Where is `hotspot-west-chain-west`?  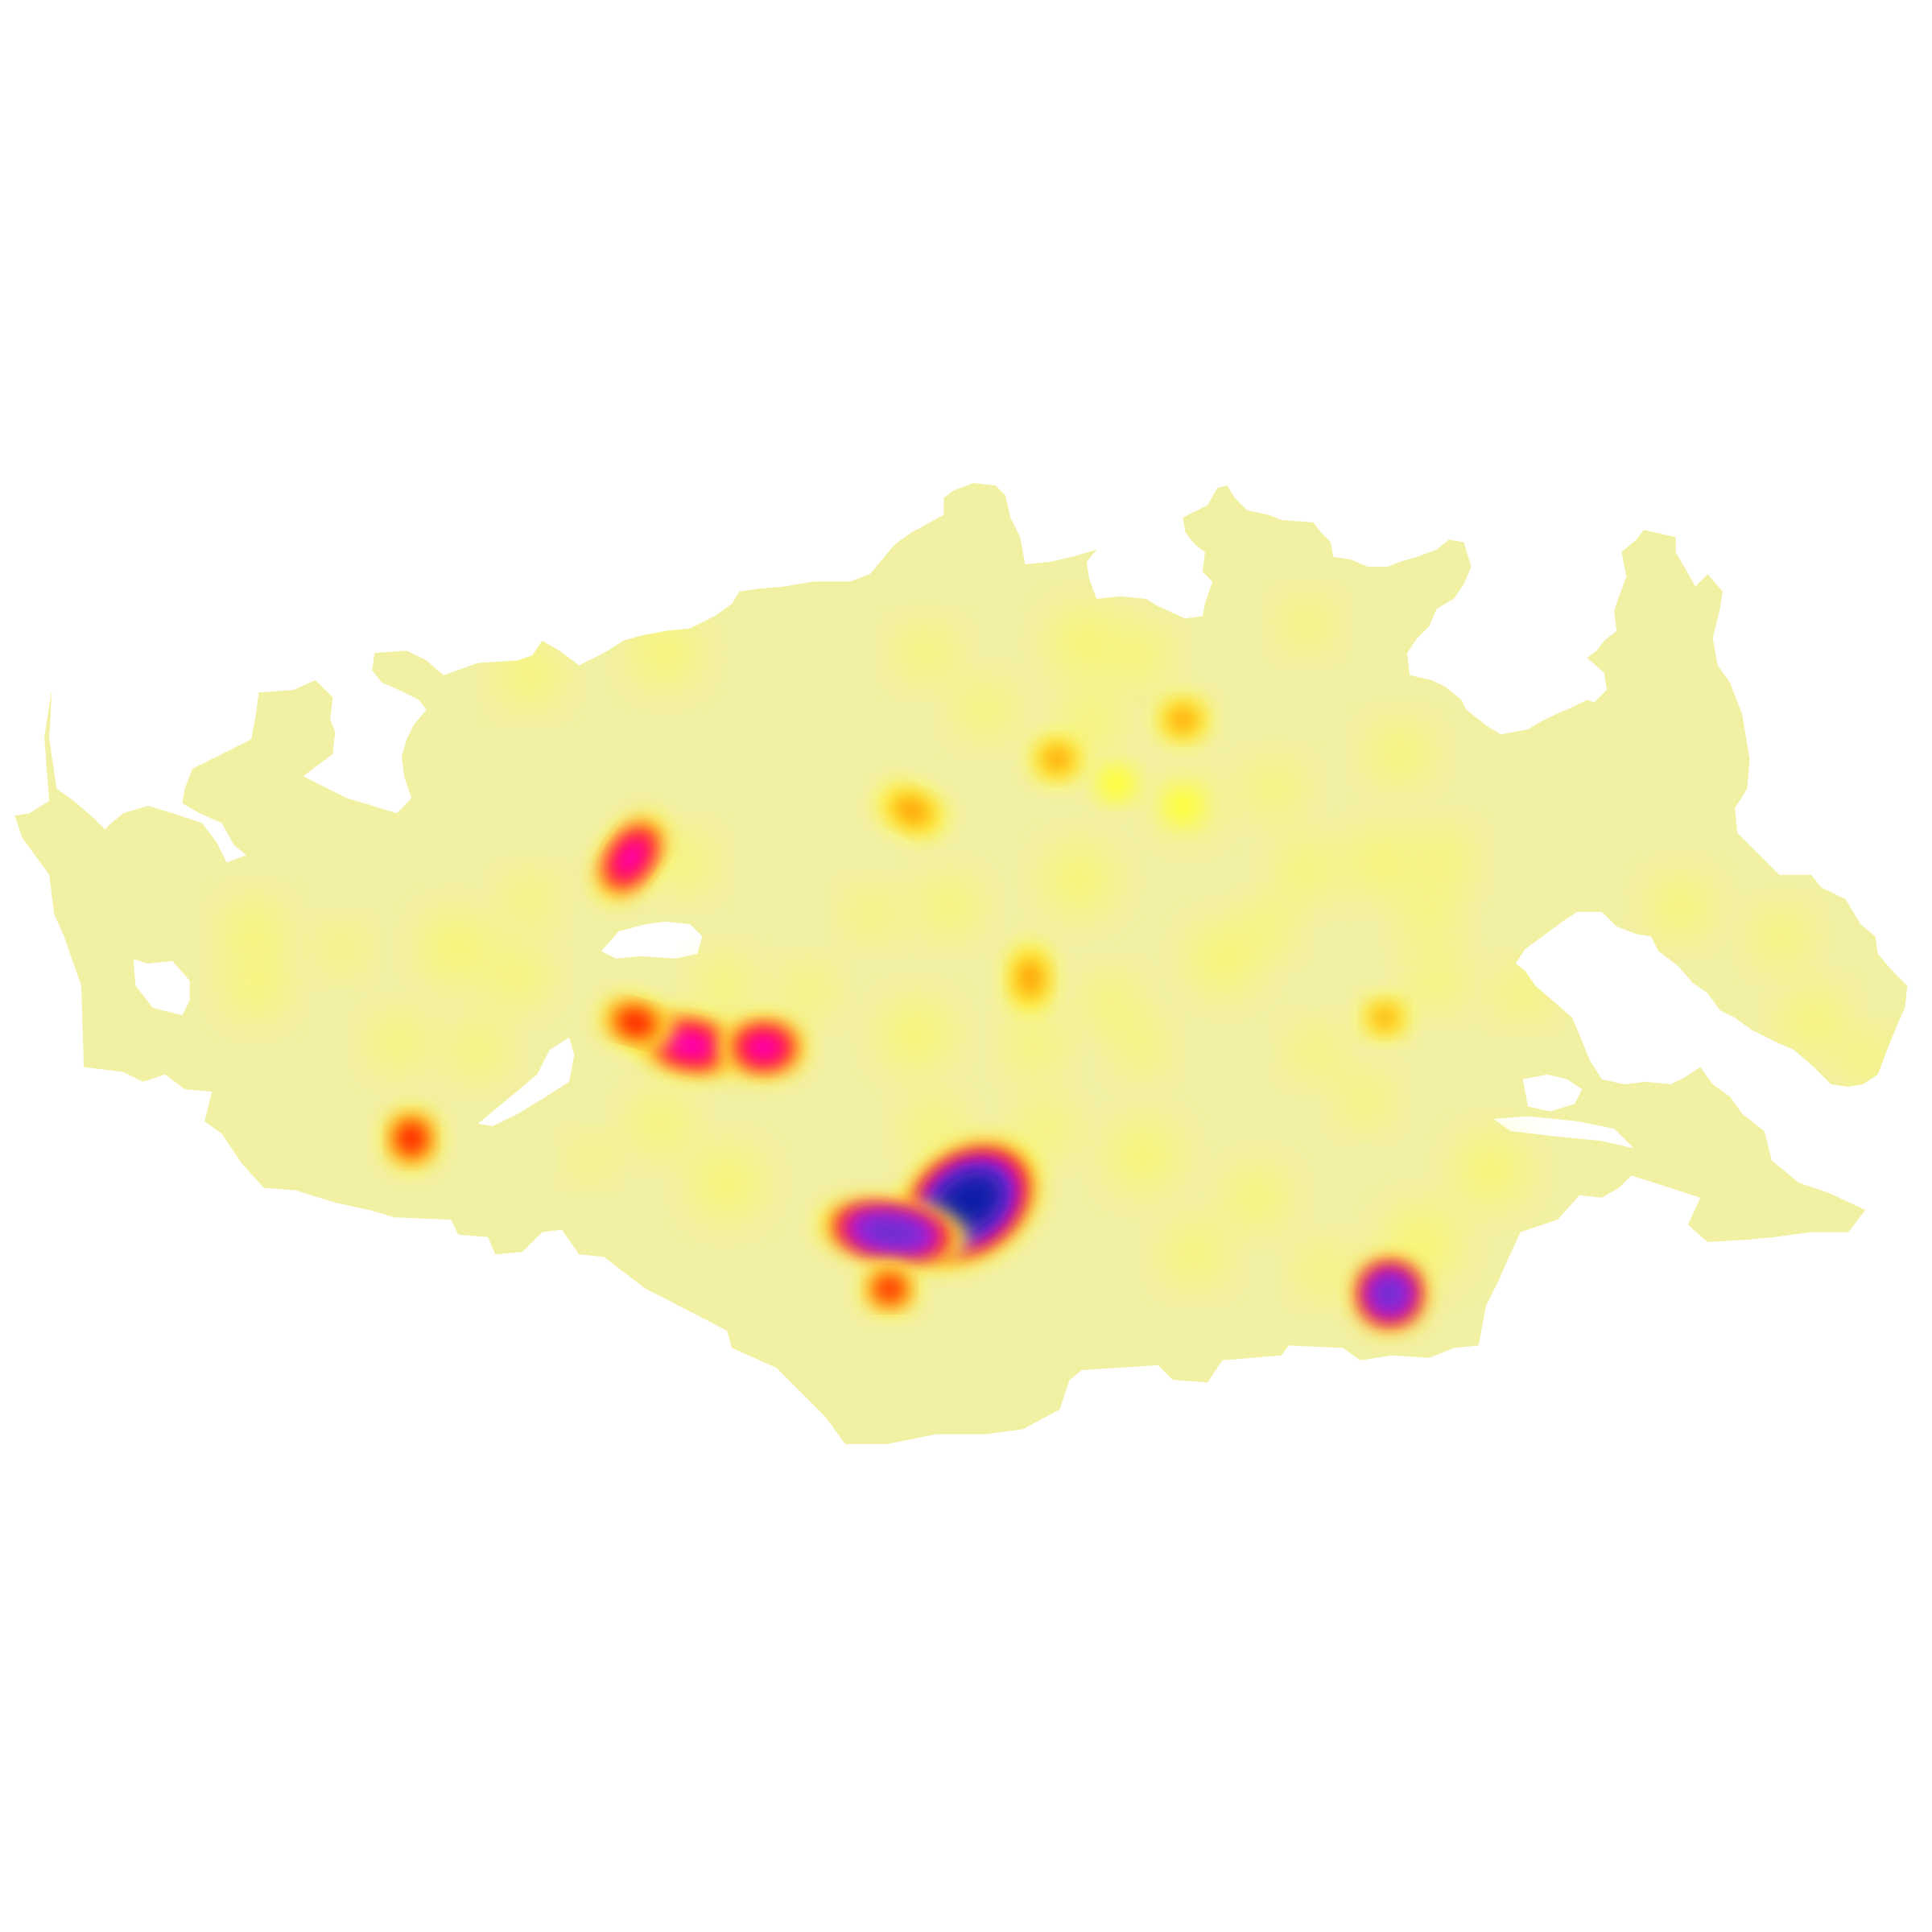 hotspot-west-chain-west is located at coordinates (636, 1022).